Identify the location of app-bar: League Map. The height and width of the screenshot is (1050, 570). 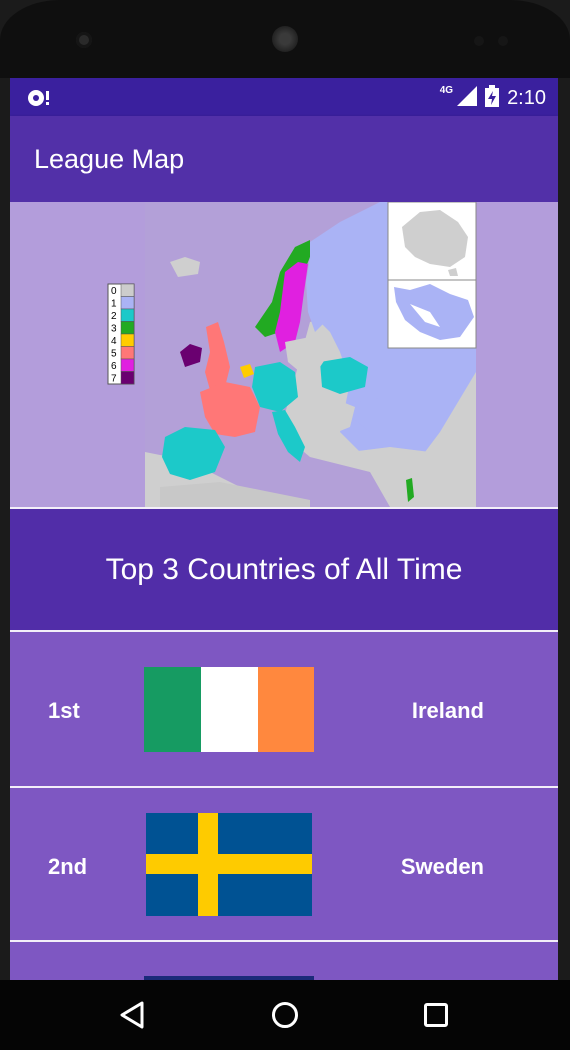
(284, 159).